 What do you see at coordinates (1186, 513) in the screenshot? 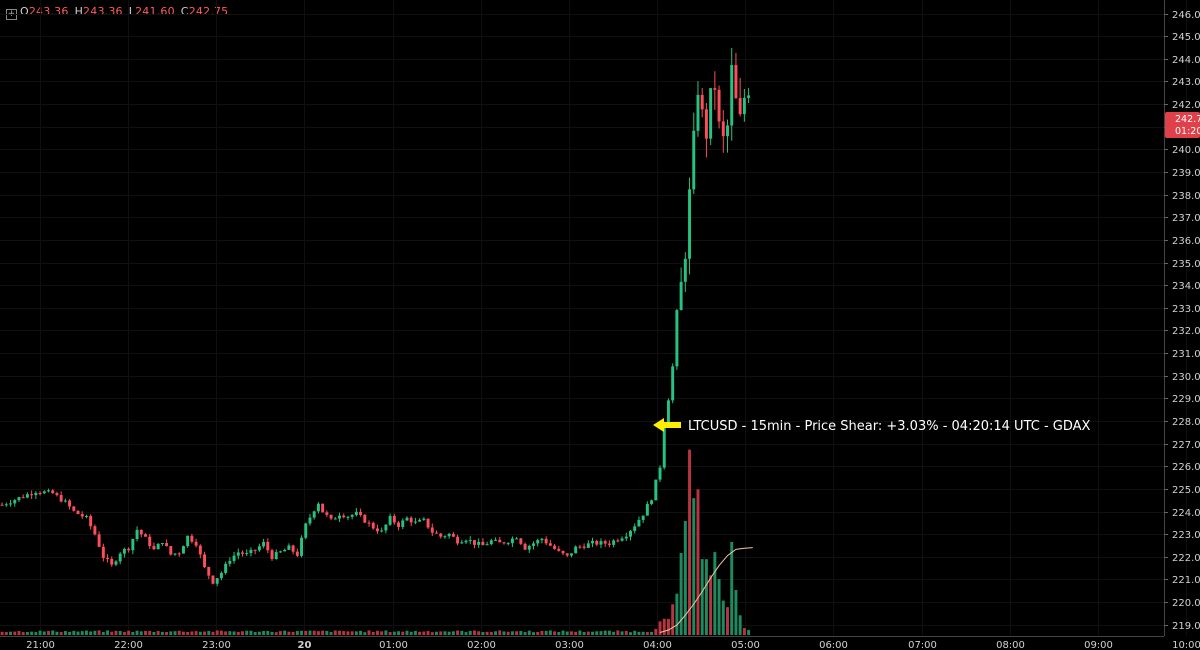
I see `y-tick-label: 224.00` at bounding box center [1186, 513].